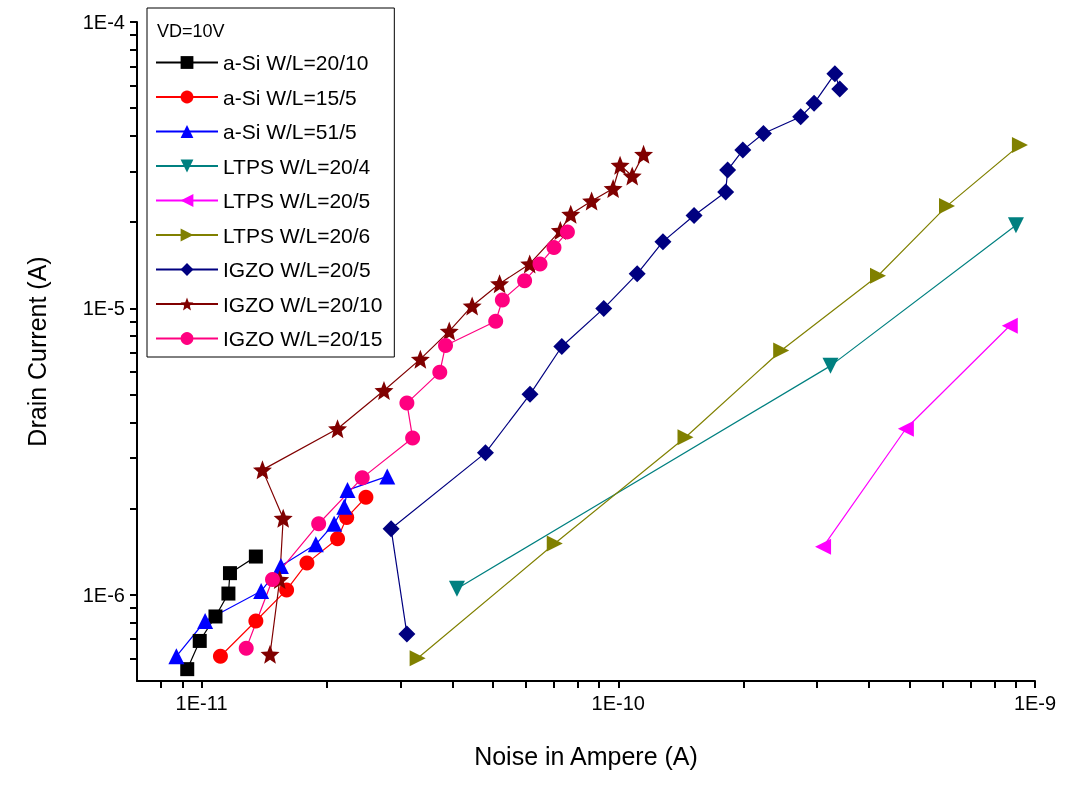  Describe the element at coordinates (618, 703) in the screenshot. I see `x-tick-label: 1E-10` at that location.